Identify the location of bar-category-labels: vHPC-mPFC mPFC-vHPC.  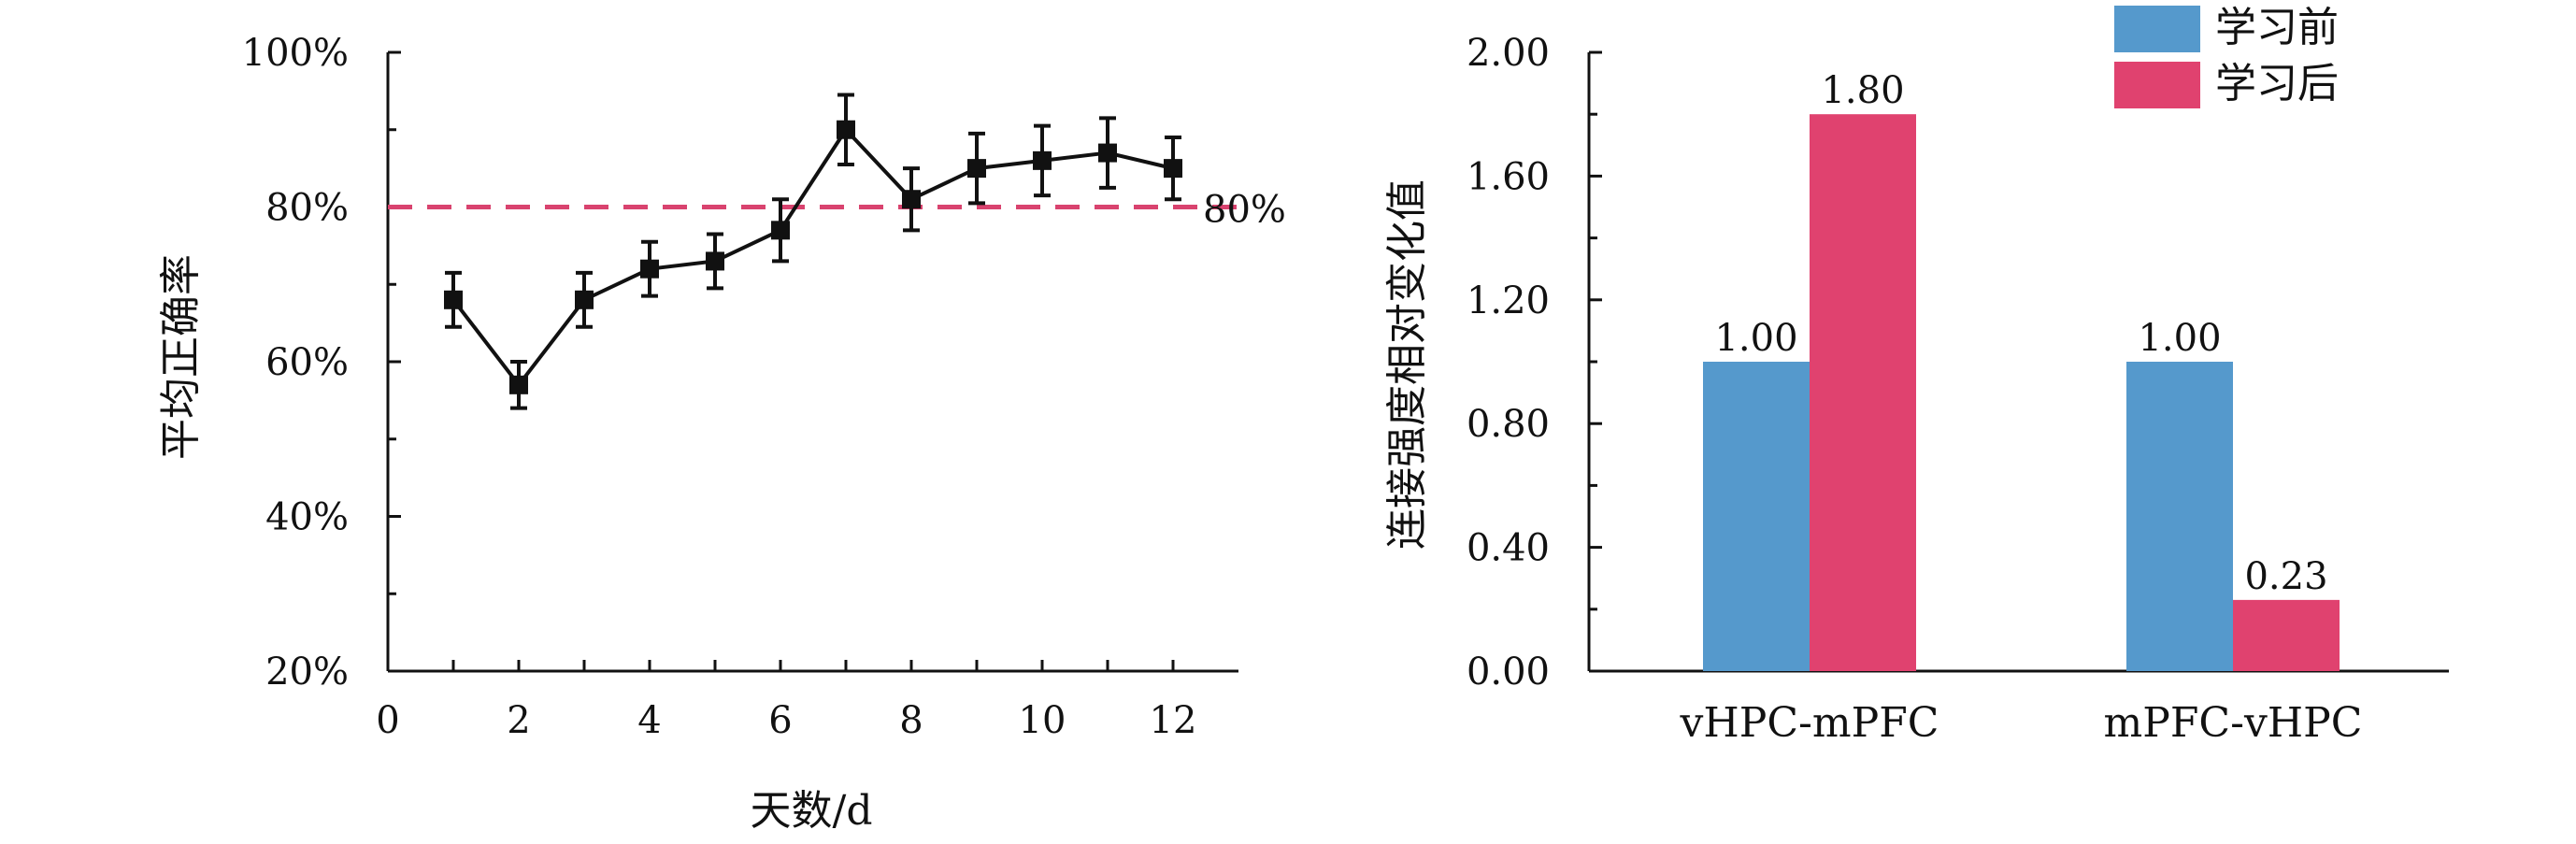
(2021, 723).